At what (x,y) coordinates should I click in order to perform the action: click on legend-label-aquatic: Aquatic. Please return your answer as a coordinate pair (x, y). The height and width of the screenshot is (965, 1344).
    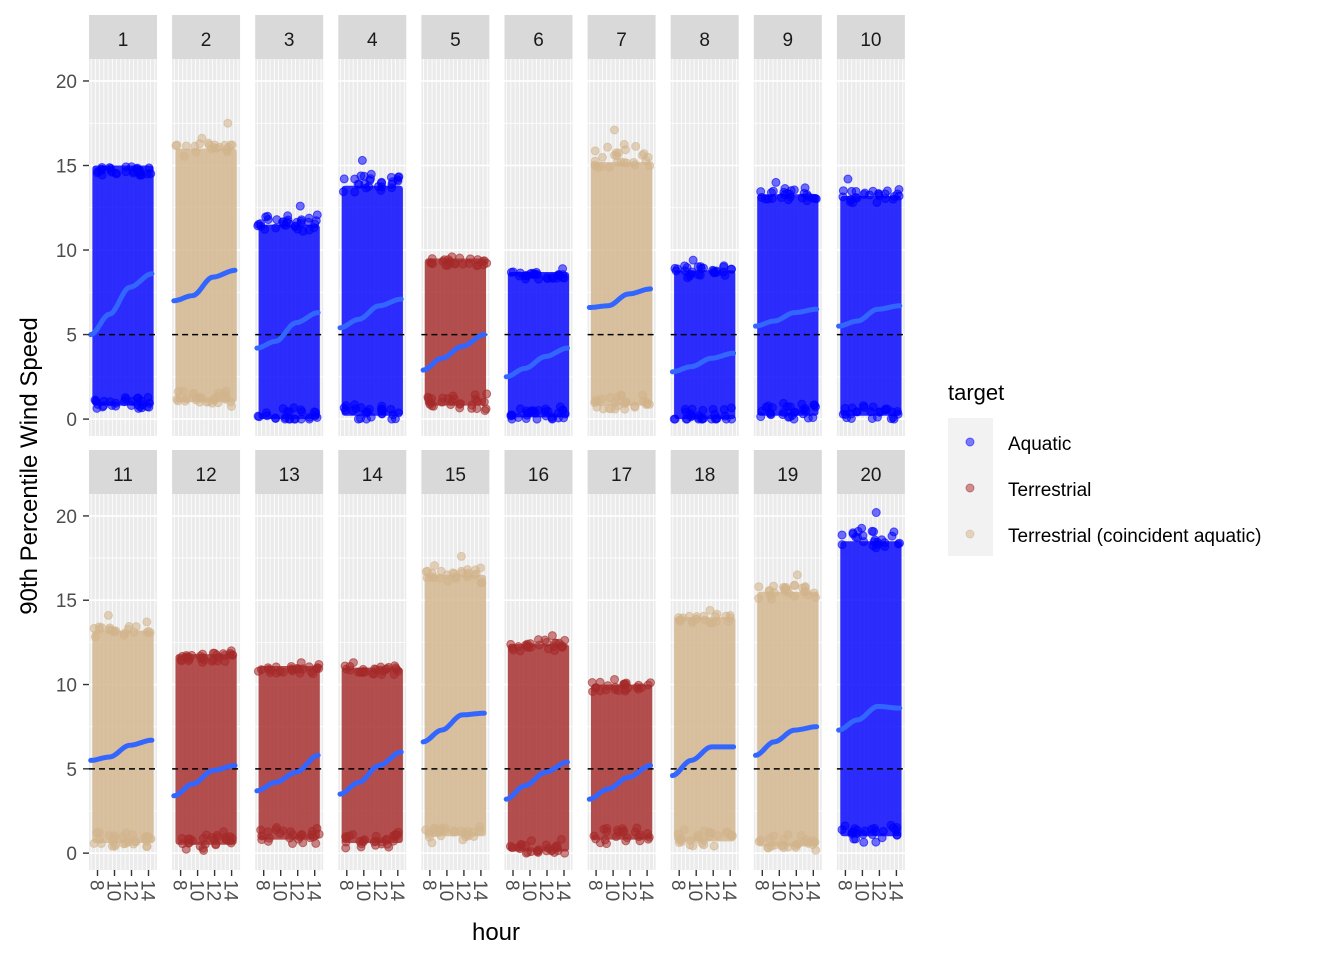
    Looking at the image, I should click on (1039, 444).